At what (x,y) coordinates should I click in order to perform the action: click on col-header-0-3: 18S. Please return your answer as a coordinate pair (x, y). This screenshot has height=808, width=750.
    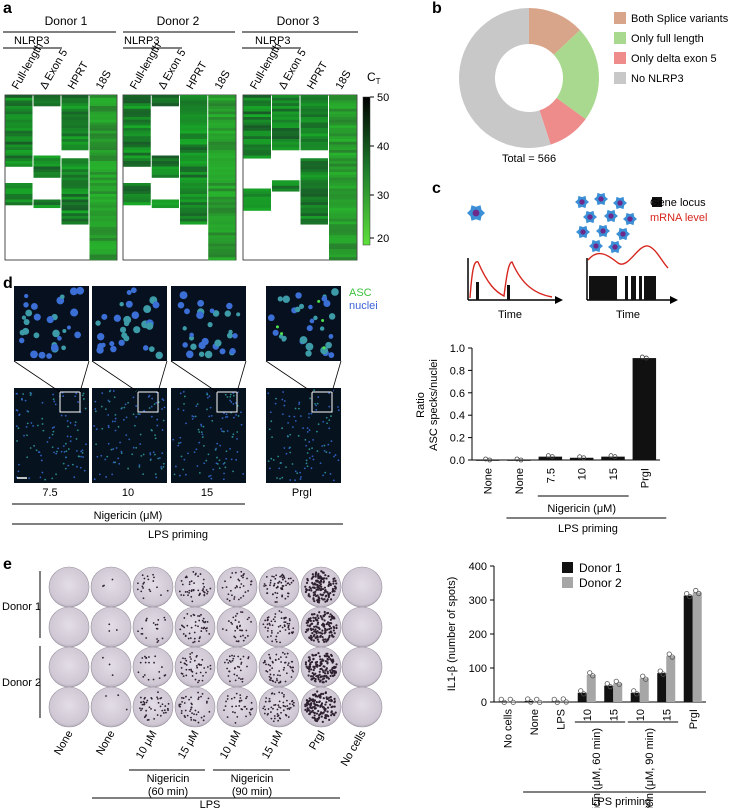
    Looking at the image, I should click on (104, 80).